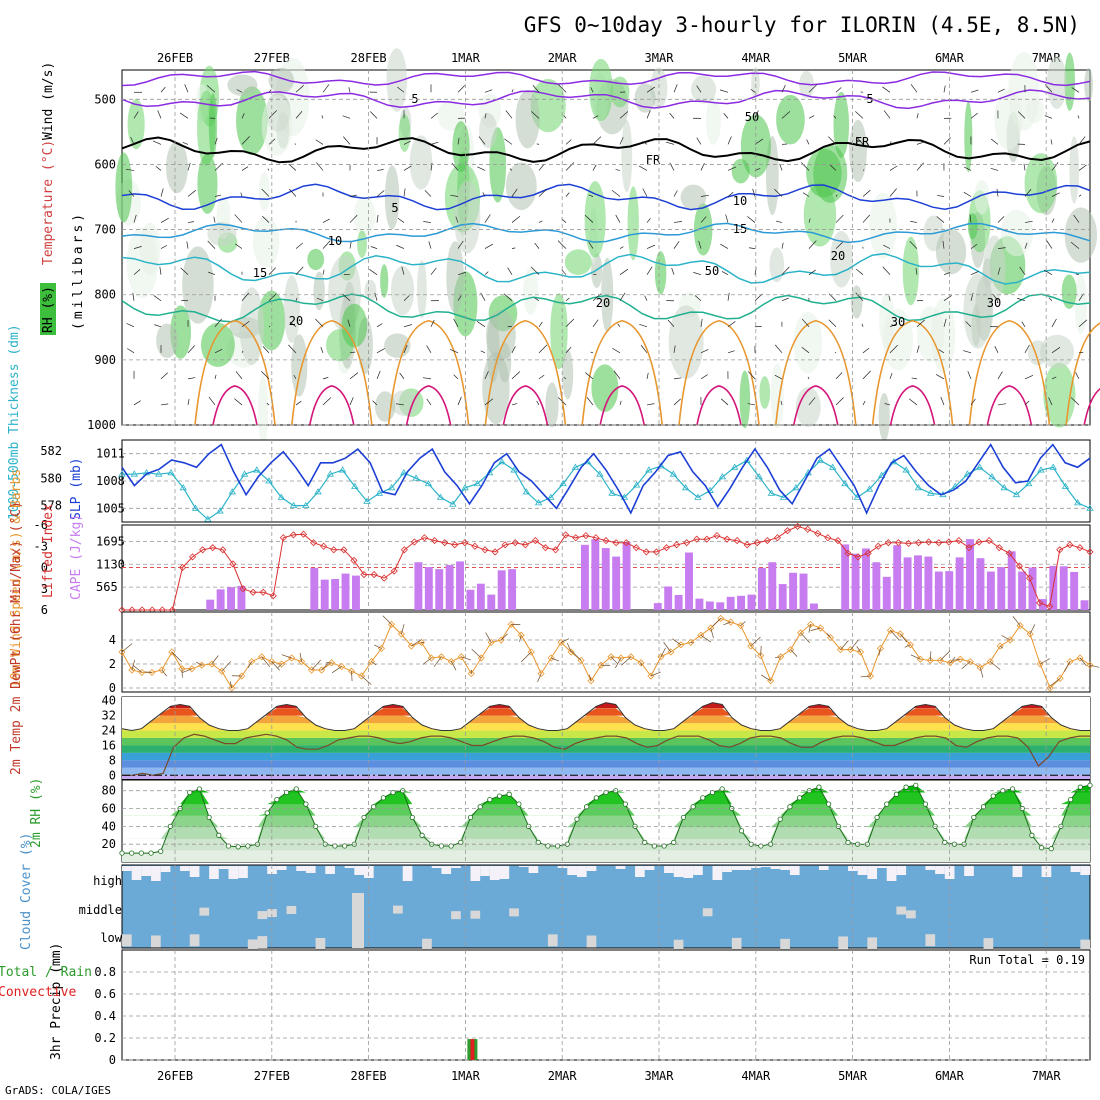 The image size is (1100, 1100). What do you see at coordinates (564, 567) in the screenshot?
I see `cape-panel-content: -6 -3 0 3 6 1695 1130 565` at bounding box center [564, 567].